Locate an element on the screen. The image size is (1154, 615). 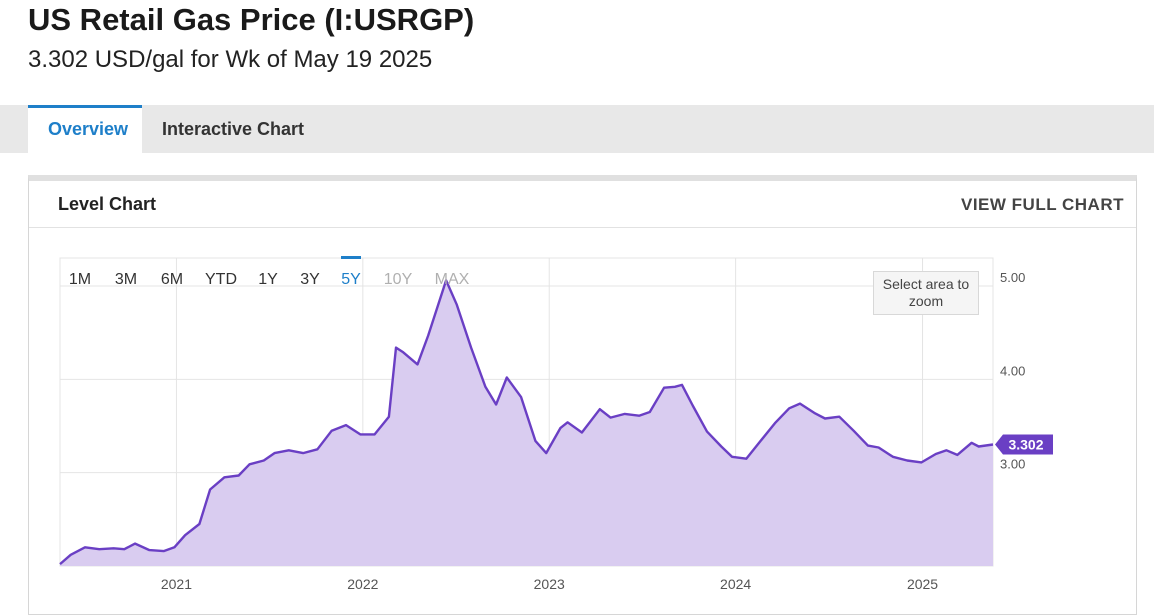
range-button-10y: 10Y is located at coordinates (398, 279).